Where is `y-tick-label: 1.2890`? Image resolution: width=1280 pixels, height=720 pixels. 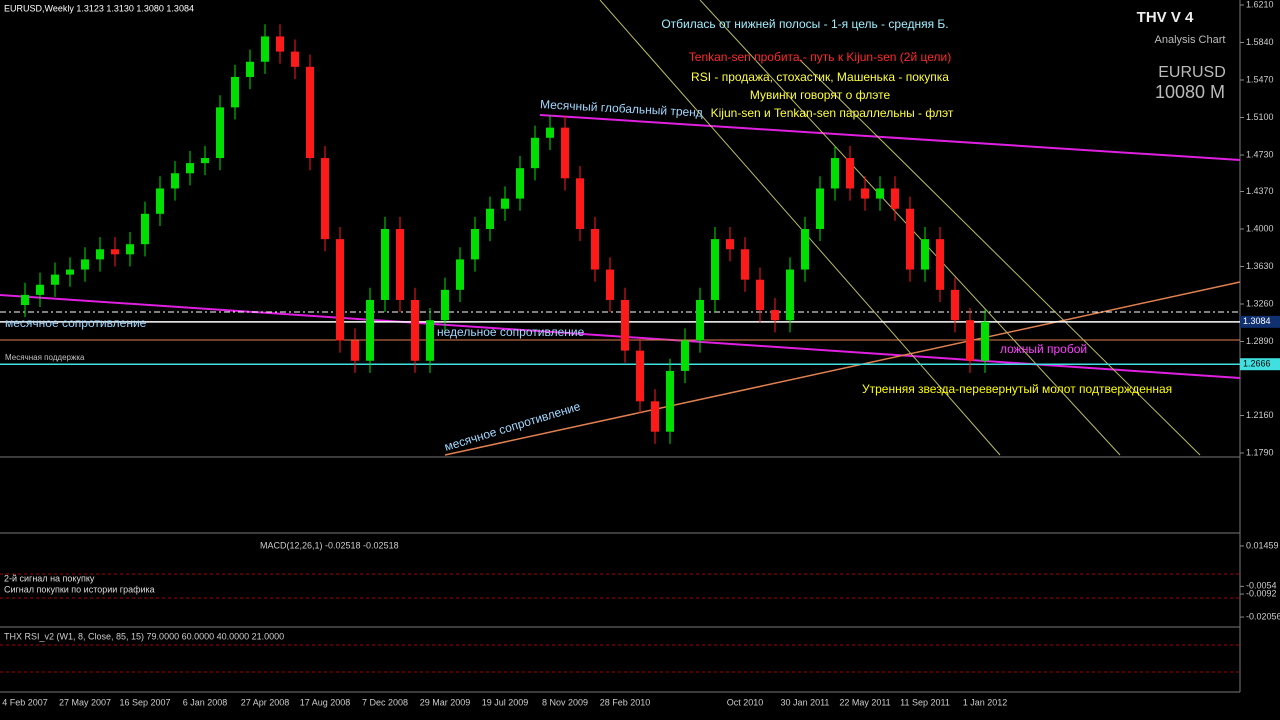
y-tick-label: 1.2890 is located at coordinates (1260, 341).